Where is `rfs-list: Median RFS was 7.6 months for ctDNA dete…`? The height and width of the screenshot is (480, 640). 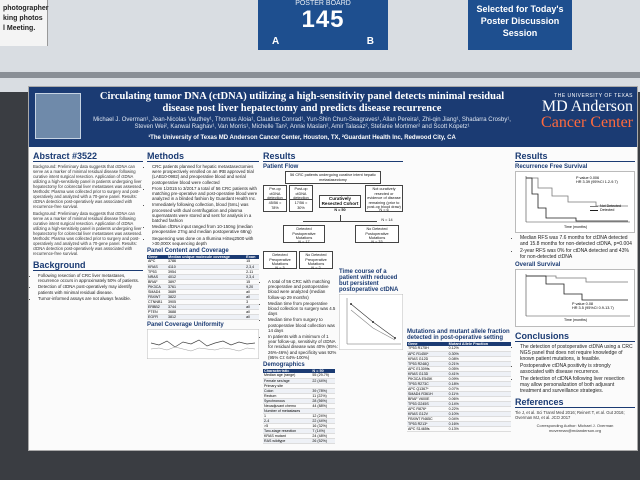 rfs-list: Median RFS was 7.6 months for ctDNA dete… is located at coordinates (577, 247).